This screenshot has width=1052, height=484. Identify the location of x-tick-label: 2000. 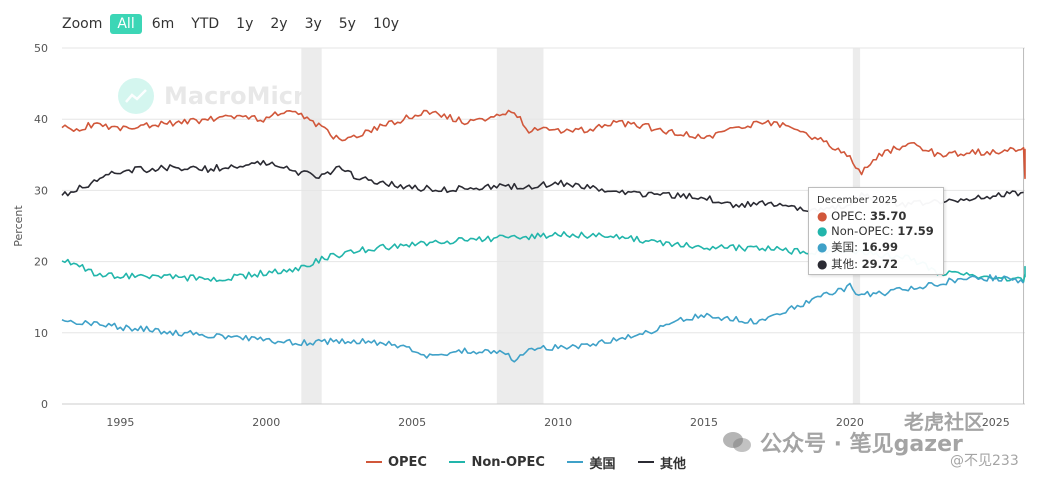
(266, 422).